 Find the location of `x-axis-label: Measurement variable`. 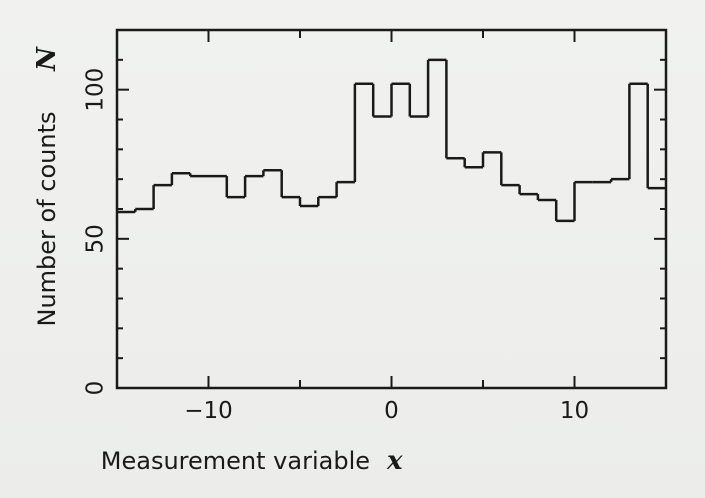

x-axis-label: Measurement variable is located at coordinates (235, 461).